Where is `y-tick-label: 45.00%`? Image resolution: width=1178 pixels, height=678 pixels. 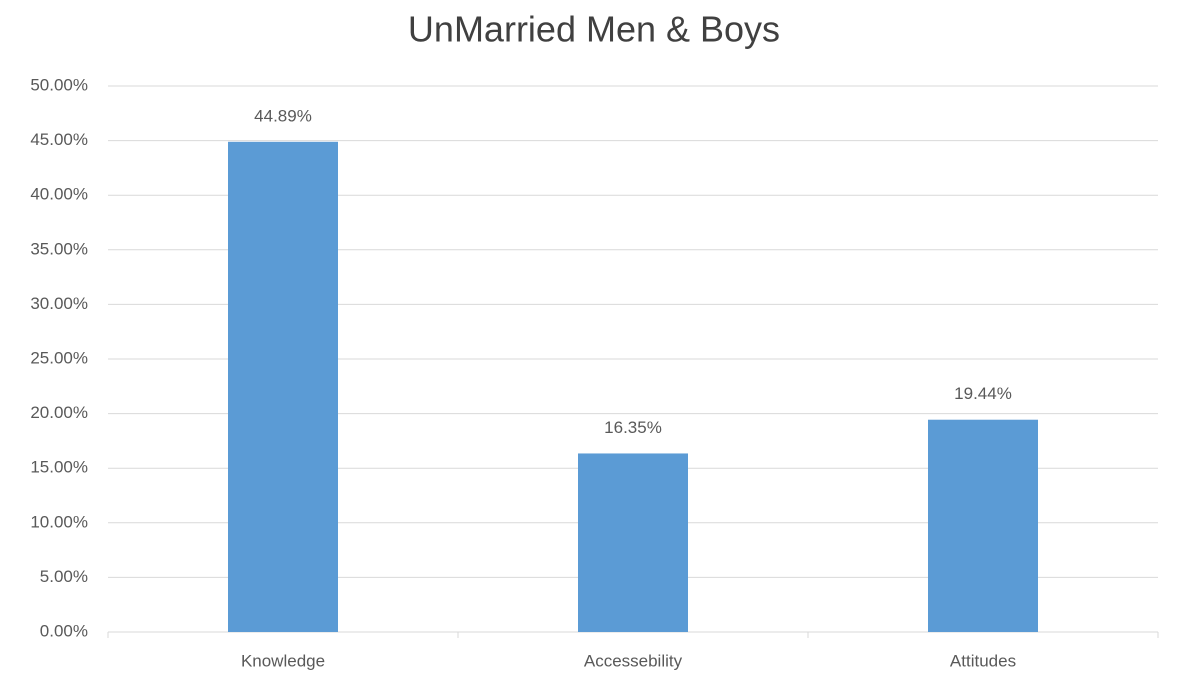 y-tick-label: 45.00% is located at coordinates (59, 139).